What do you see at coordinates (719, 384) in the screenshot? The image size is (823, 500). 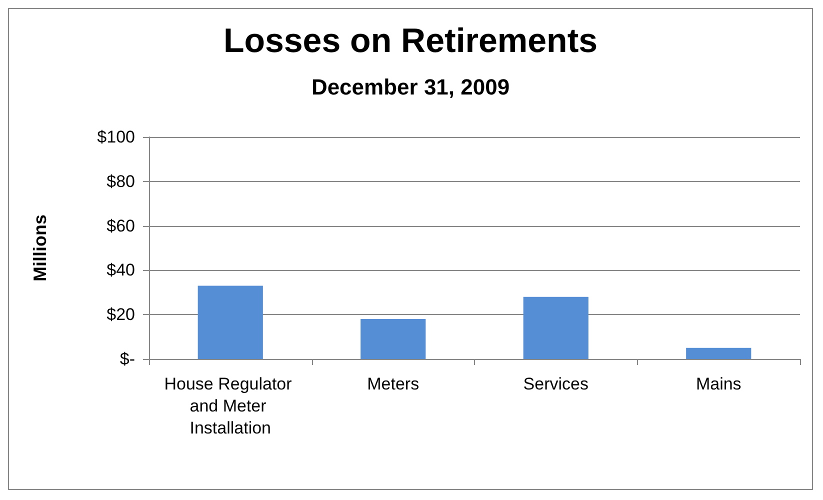 I see `x-tick-label: Mains` at bounding box center [719, 384].